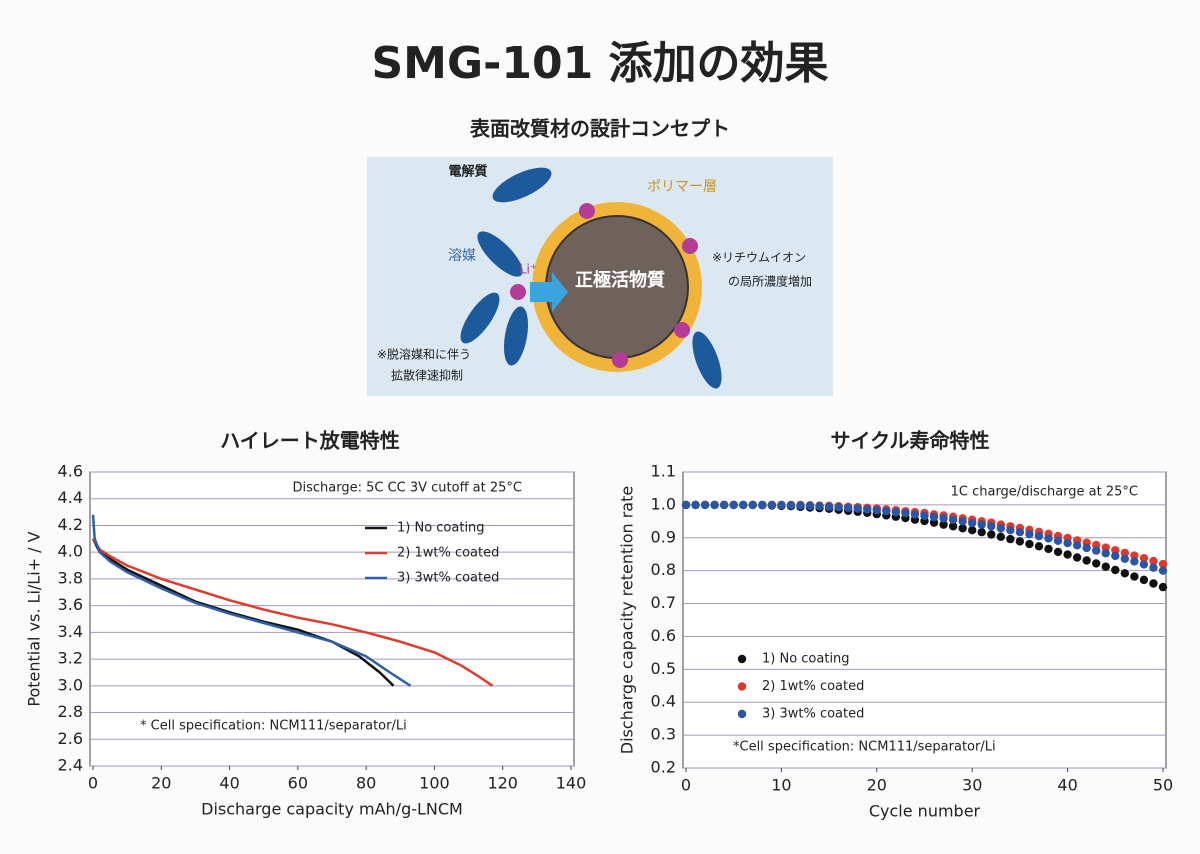 This screenshot has width=1200, height=854. Describe the element at coordinates (467, 172) in the screenshot. I see `label: 電解質` at that location.